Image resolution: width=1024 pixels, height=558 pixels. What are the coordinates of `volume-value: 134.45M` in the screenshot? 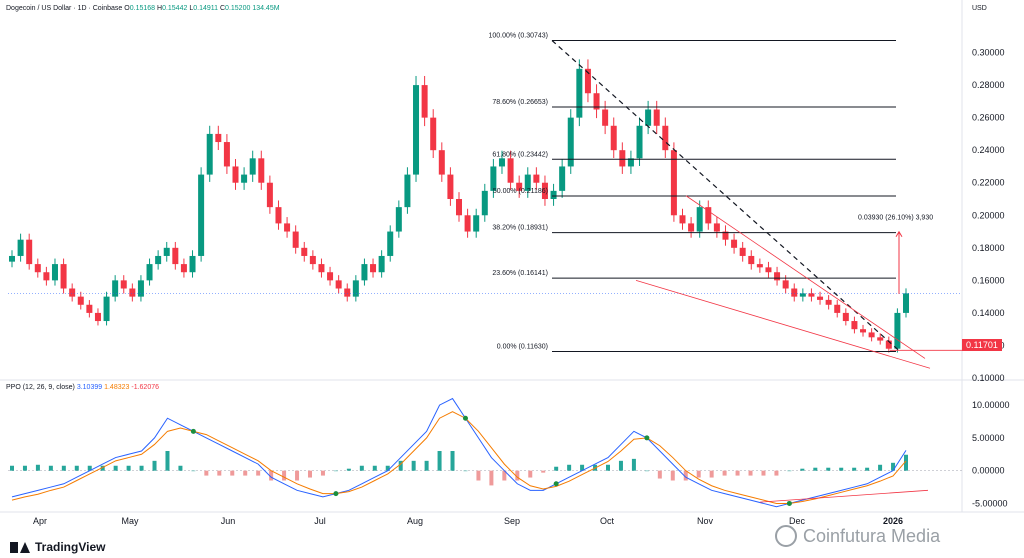 It's located at (266, 8).